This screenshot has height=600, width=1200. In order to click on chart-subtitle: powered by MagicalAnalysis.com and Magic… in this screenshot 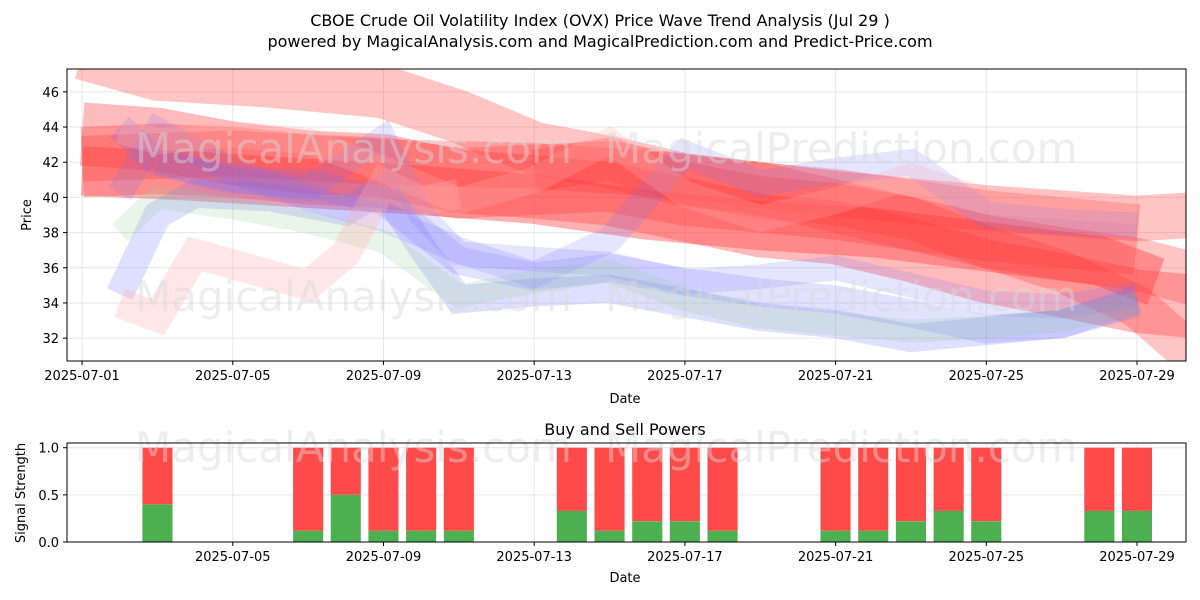, I will do `click(599, 41)`.